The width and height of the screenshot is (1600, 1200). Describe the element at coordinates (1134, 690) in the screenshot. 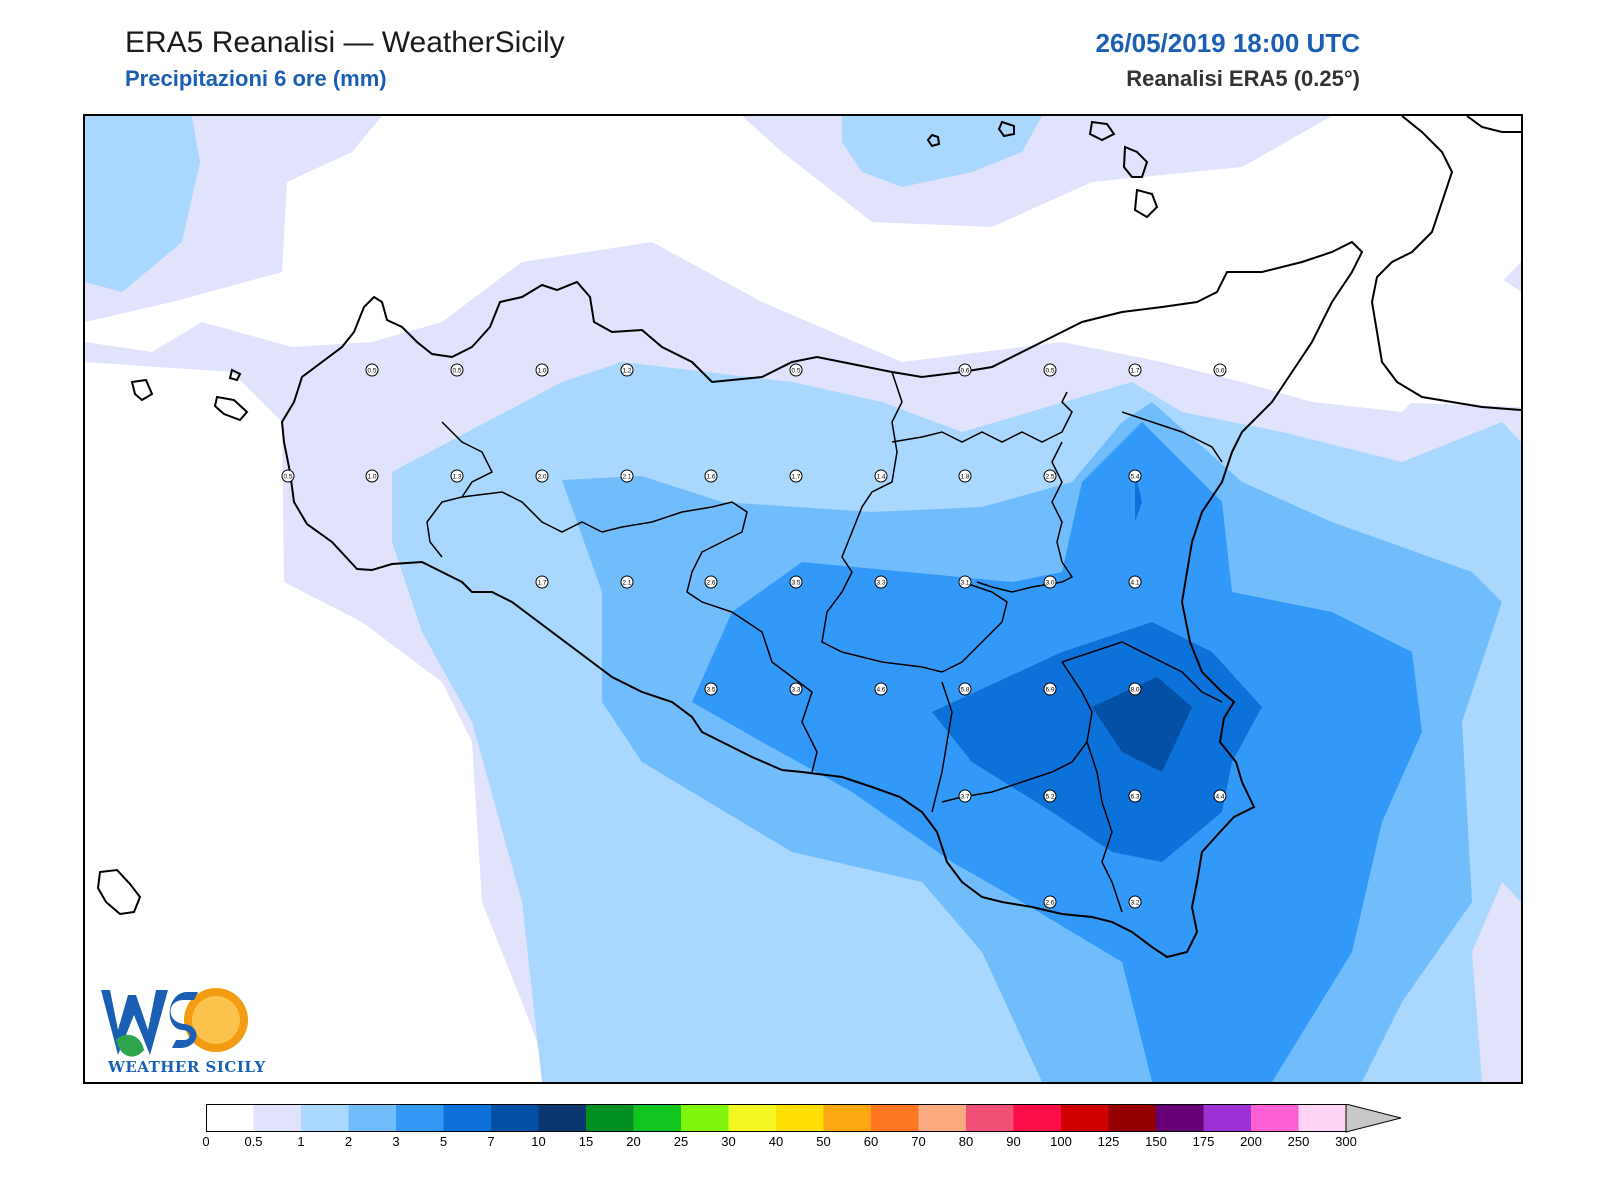

I see `station-value: 8.0` at that location.